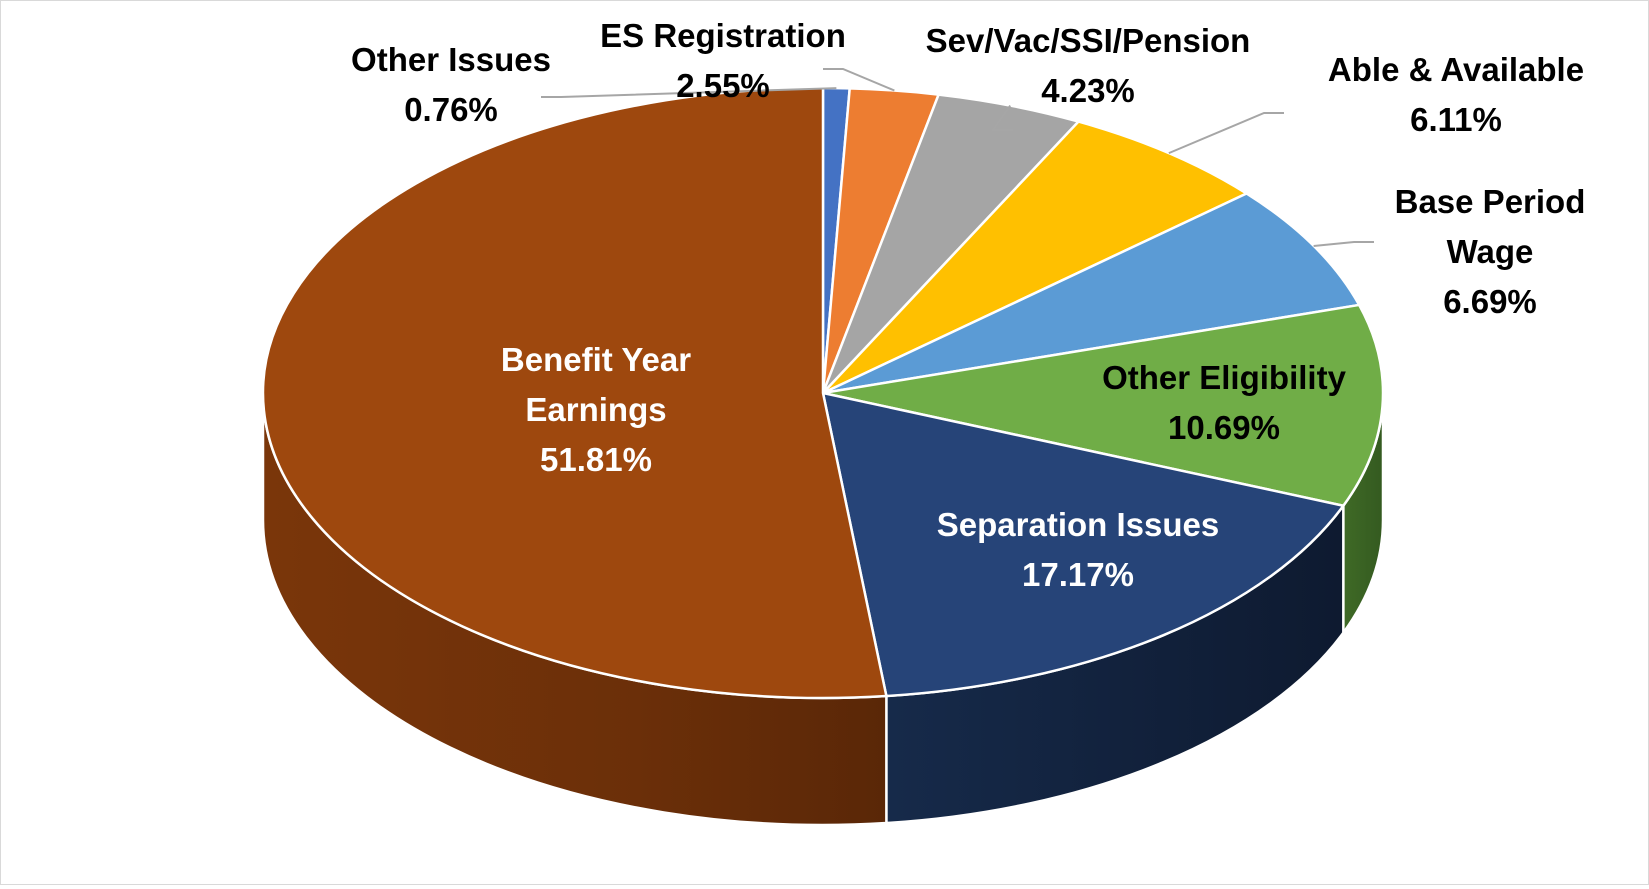 This screenshot has width=1649, height=889. What do you see at coordinates (723, 35) in the screenshot?
I see `category-label: ES Registration` at bounding box center [723, 35].